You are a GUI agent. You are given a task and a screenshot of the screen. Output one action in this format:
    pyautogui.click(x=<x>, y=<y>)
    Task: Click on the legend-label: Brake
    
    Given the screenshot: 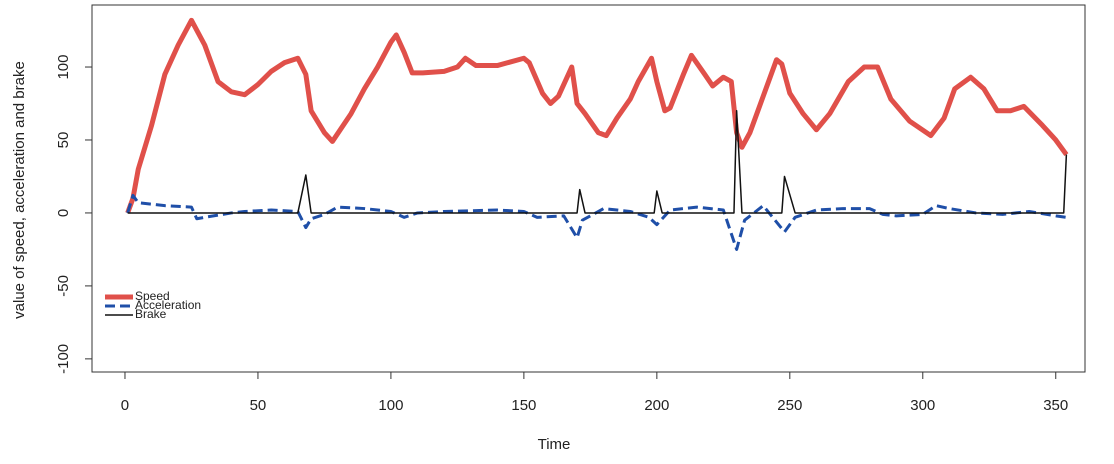 What is the action you would take?
    pyautogui.click(x=151, y=314)
    